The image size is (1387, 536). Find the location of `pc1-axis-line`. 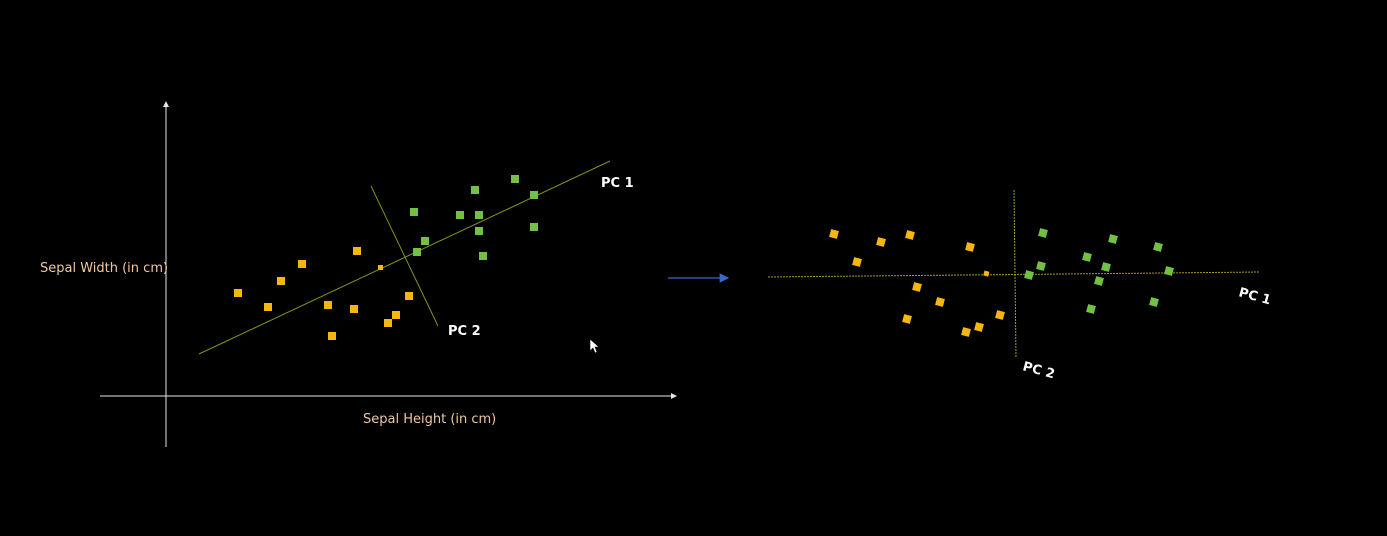

pc1-axis-line is located at coordinates (1014, 274).